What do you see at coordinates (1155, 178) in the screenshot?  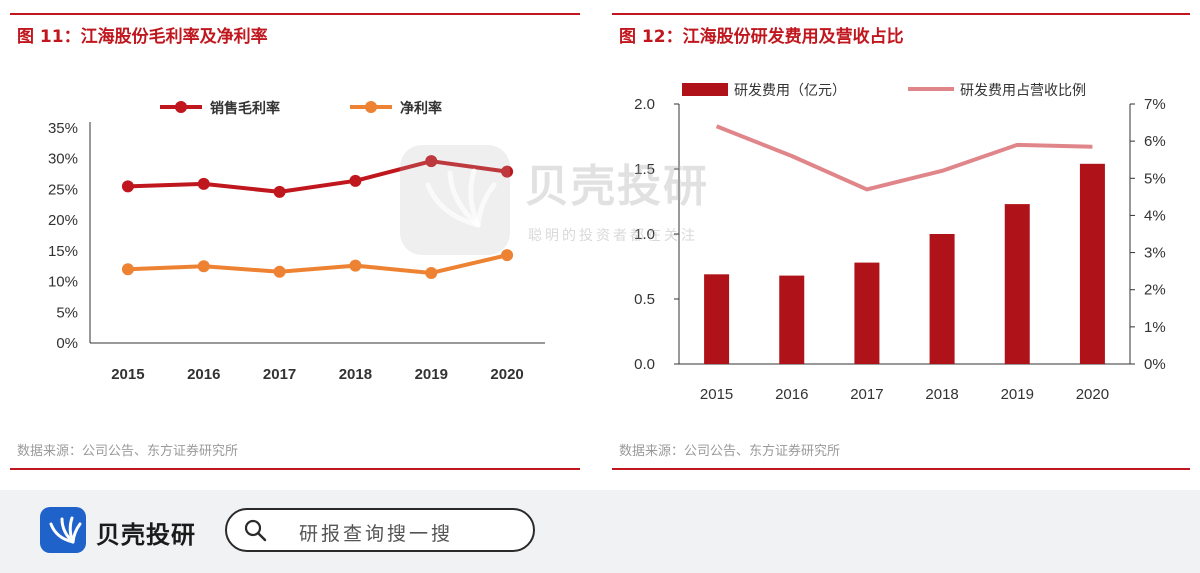 I see `right-y-tick-label: 5%` at bounding box center [1155, 178].